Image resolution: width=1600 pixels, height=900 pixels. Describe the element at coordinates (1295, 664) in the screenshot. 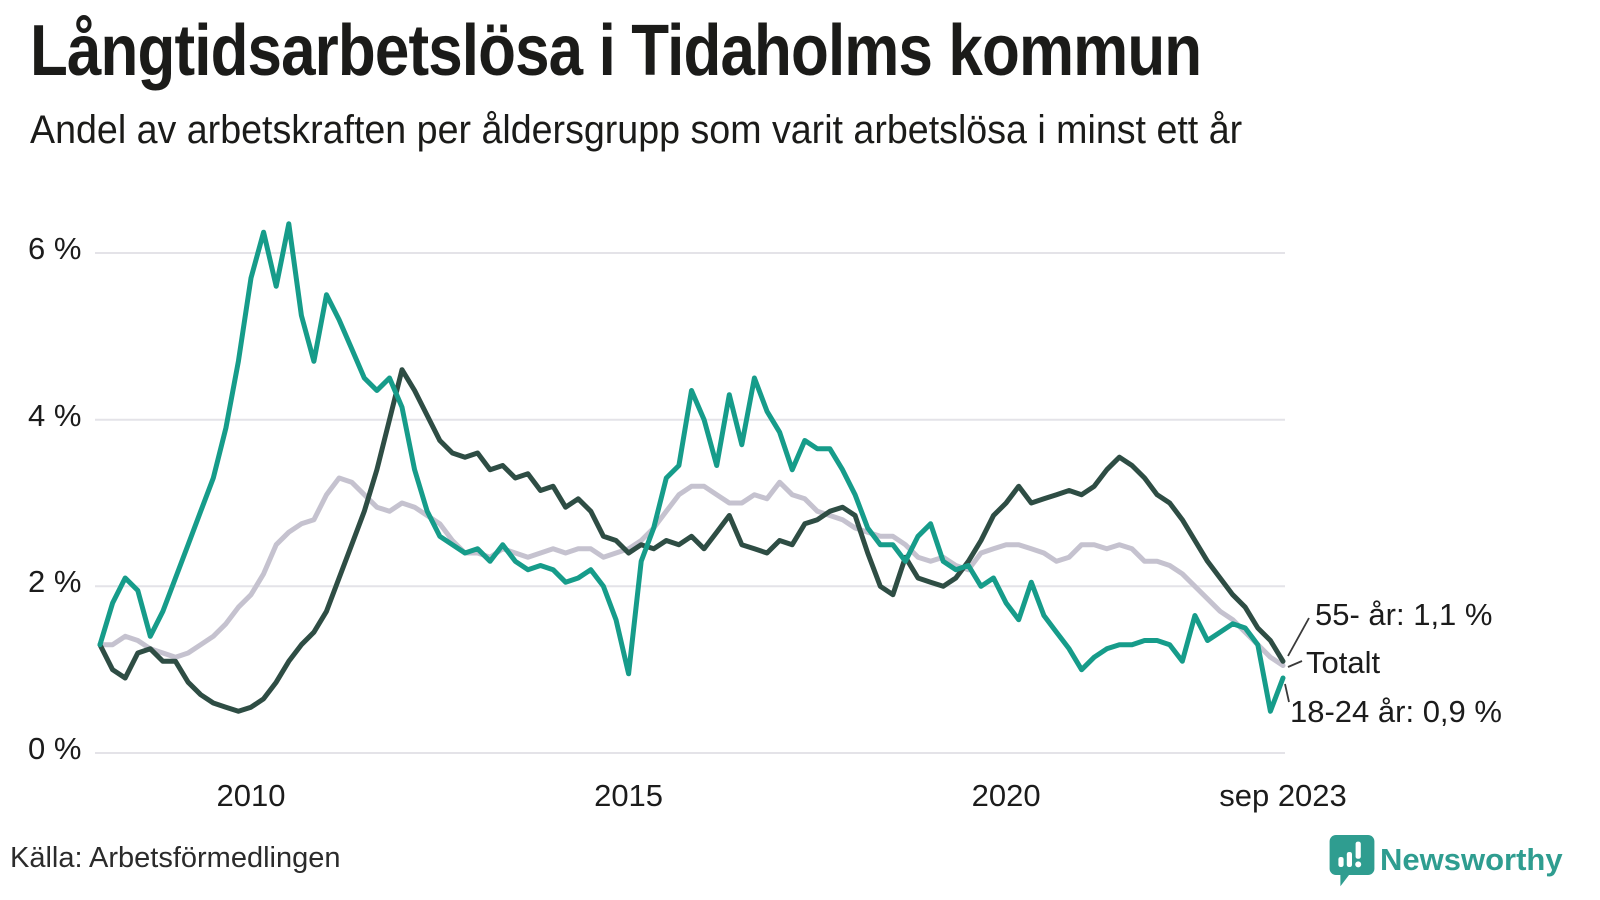

I see `leader-totalt-line` at that location.